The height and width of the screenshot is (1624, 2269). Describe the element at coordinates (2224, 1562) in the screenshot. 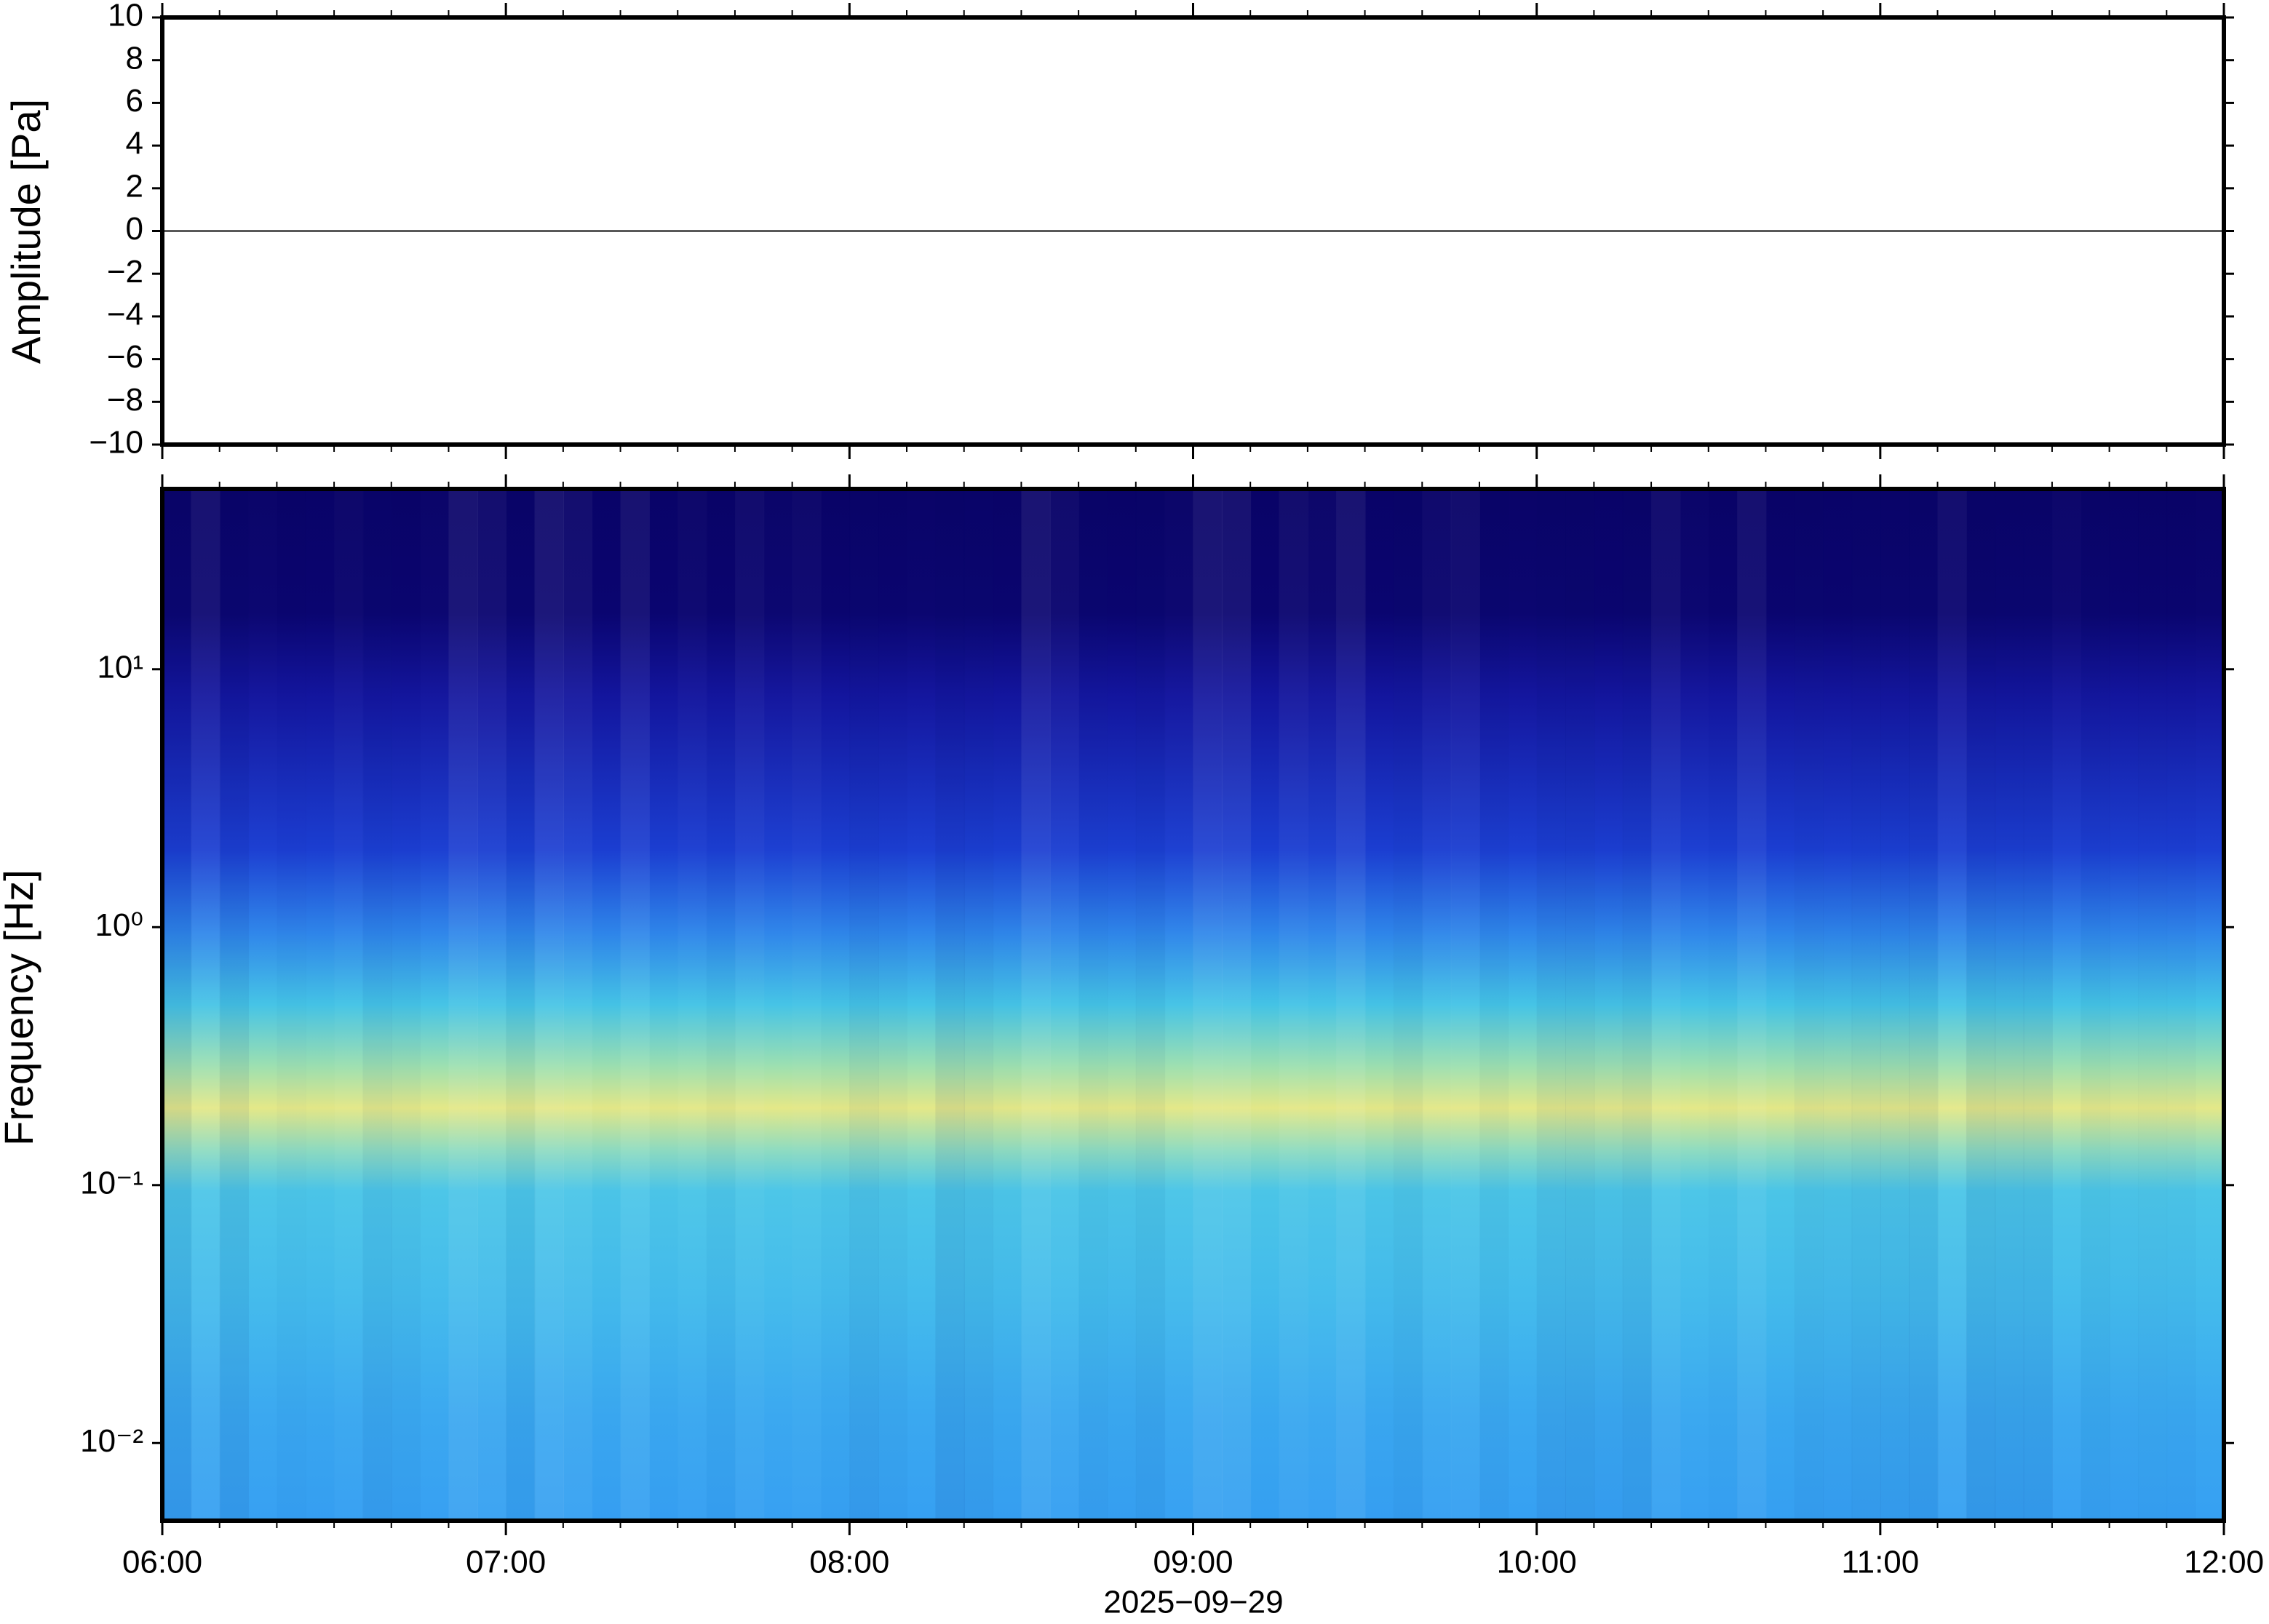

I see `x-tick-label: 12:00` at that location.